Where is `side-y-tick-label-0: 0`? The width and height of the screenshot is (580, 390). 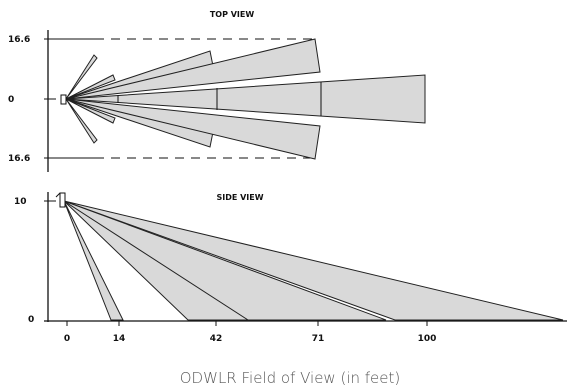
side-y-tick-label-0: 0 is located at coordinates (31, 320).